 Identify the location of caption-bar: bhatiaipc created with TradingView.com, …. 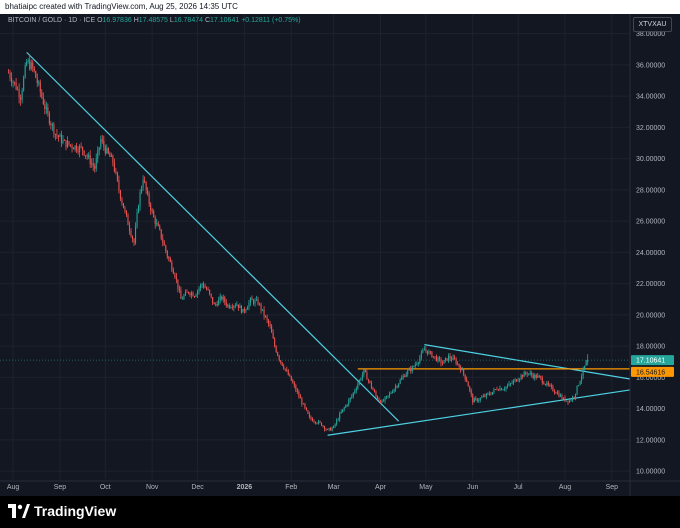
(340, 7).